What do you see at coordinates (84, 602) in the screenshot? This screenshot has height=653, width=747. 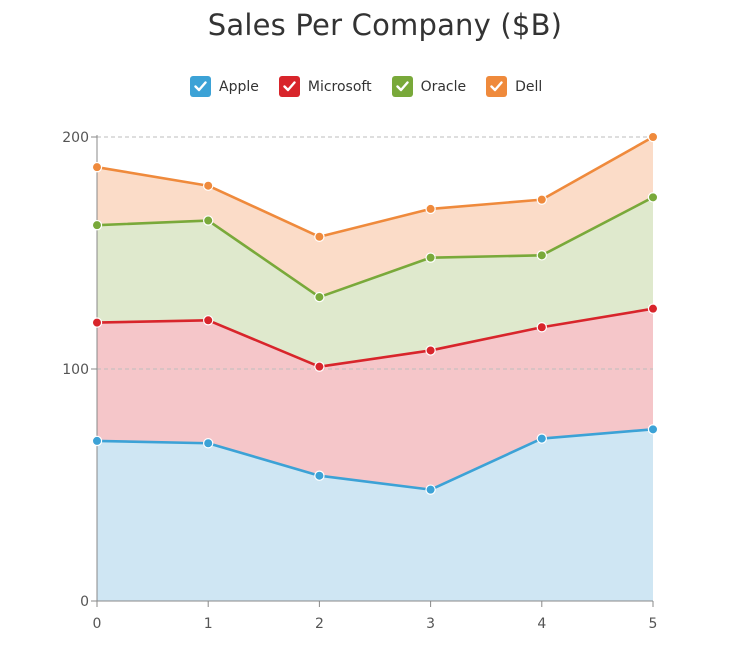 I see `y-tick-label: 0` at bounding box center [84, 602].